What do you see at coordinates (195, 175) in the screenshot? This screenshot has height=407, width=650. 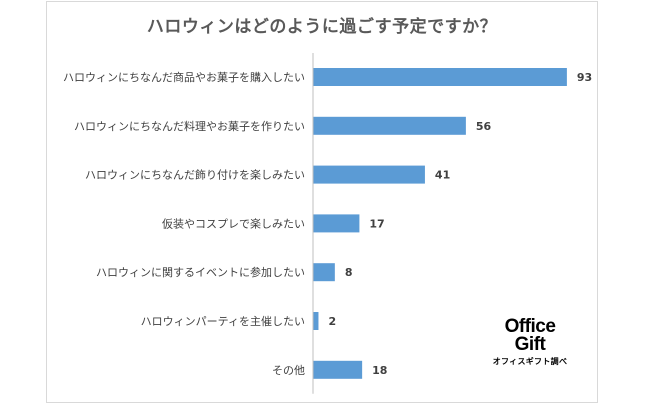 I see `category-label: ハロウィンにちなんだ飾り付けを楽しみたい` at bounding box center [195, 175].